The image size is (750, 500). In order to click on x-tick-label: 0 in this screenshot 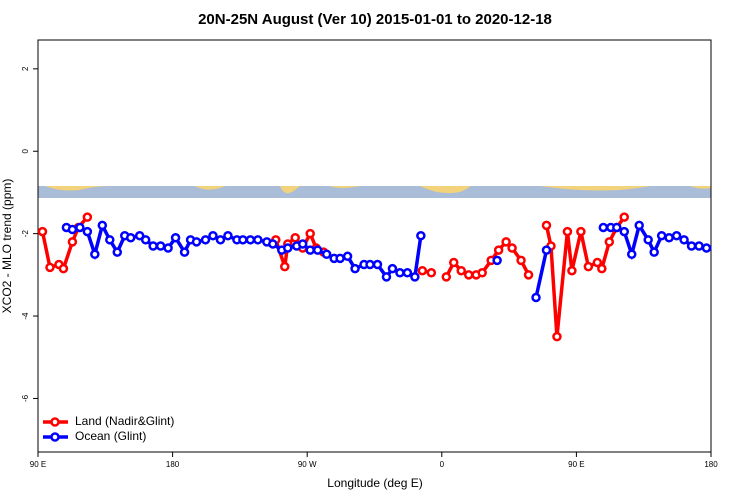, I will do `click(442, 464)`.